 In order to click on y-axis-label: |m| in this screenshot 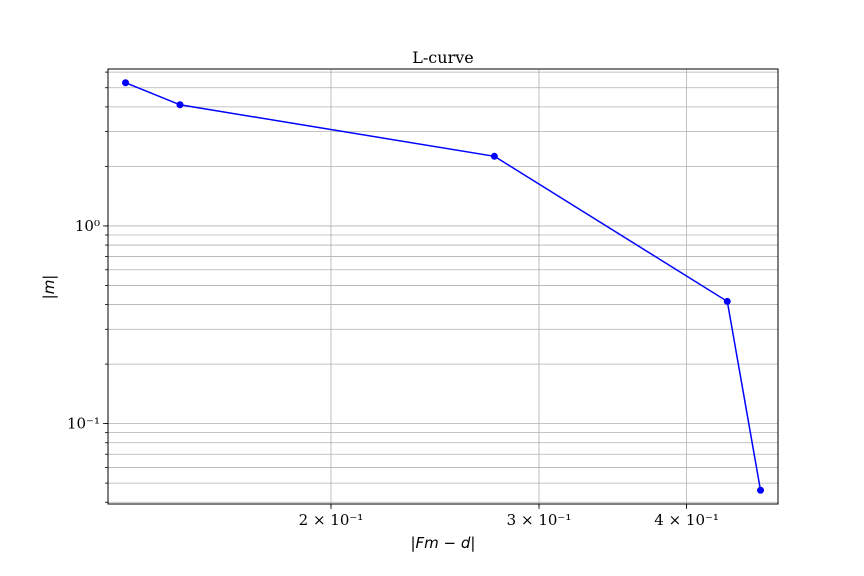, I will do `click(49, 287)`.